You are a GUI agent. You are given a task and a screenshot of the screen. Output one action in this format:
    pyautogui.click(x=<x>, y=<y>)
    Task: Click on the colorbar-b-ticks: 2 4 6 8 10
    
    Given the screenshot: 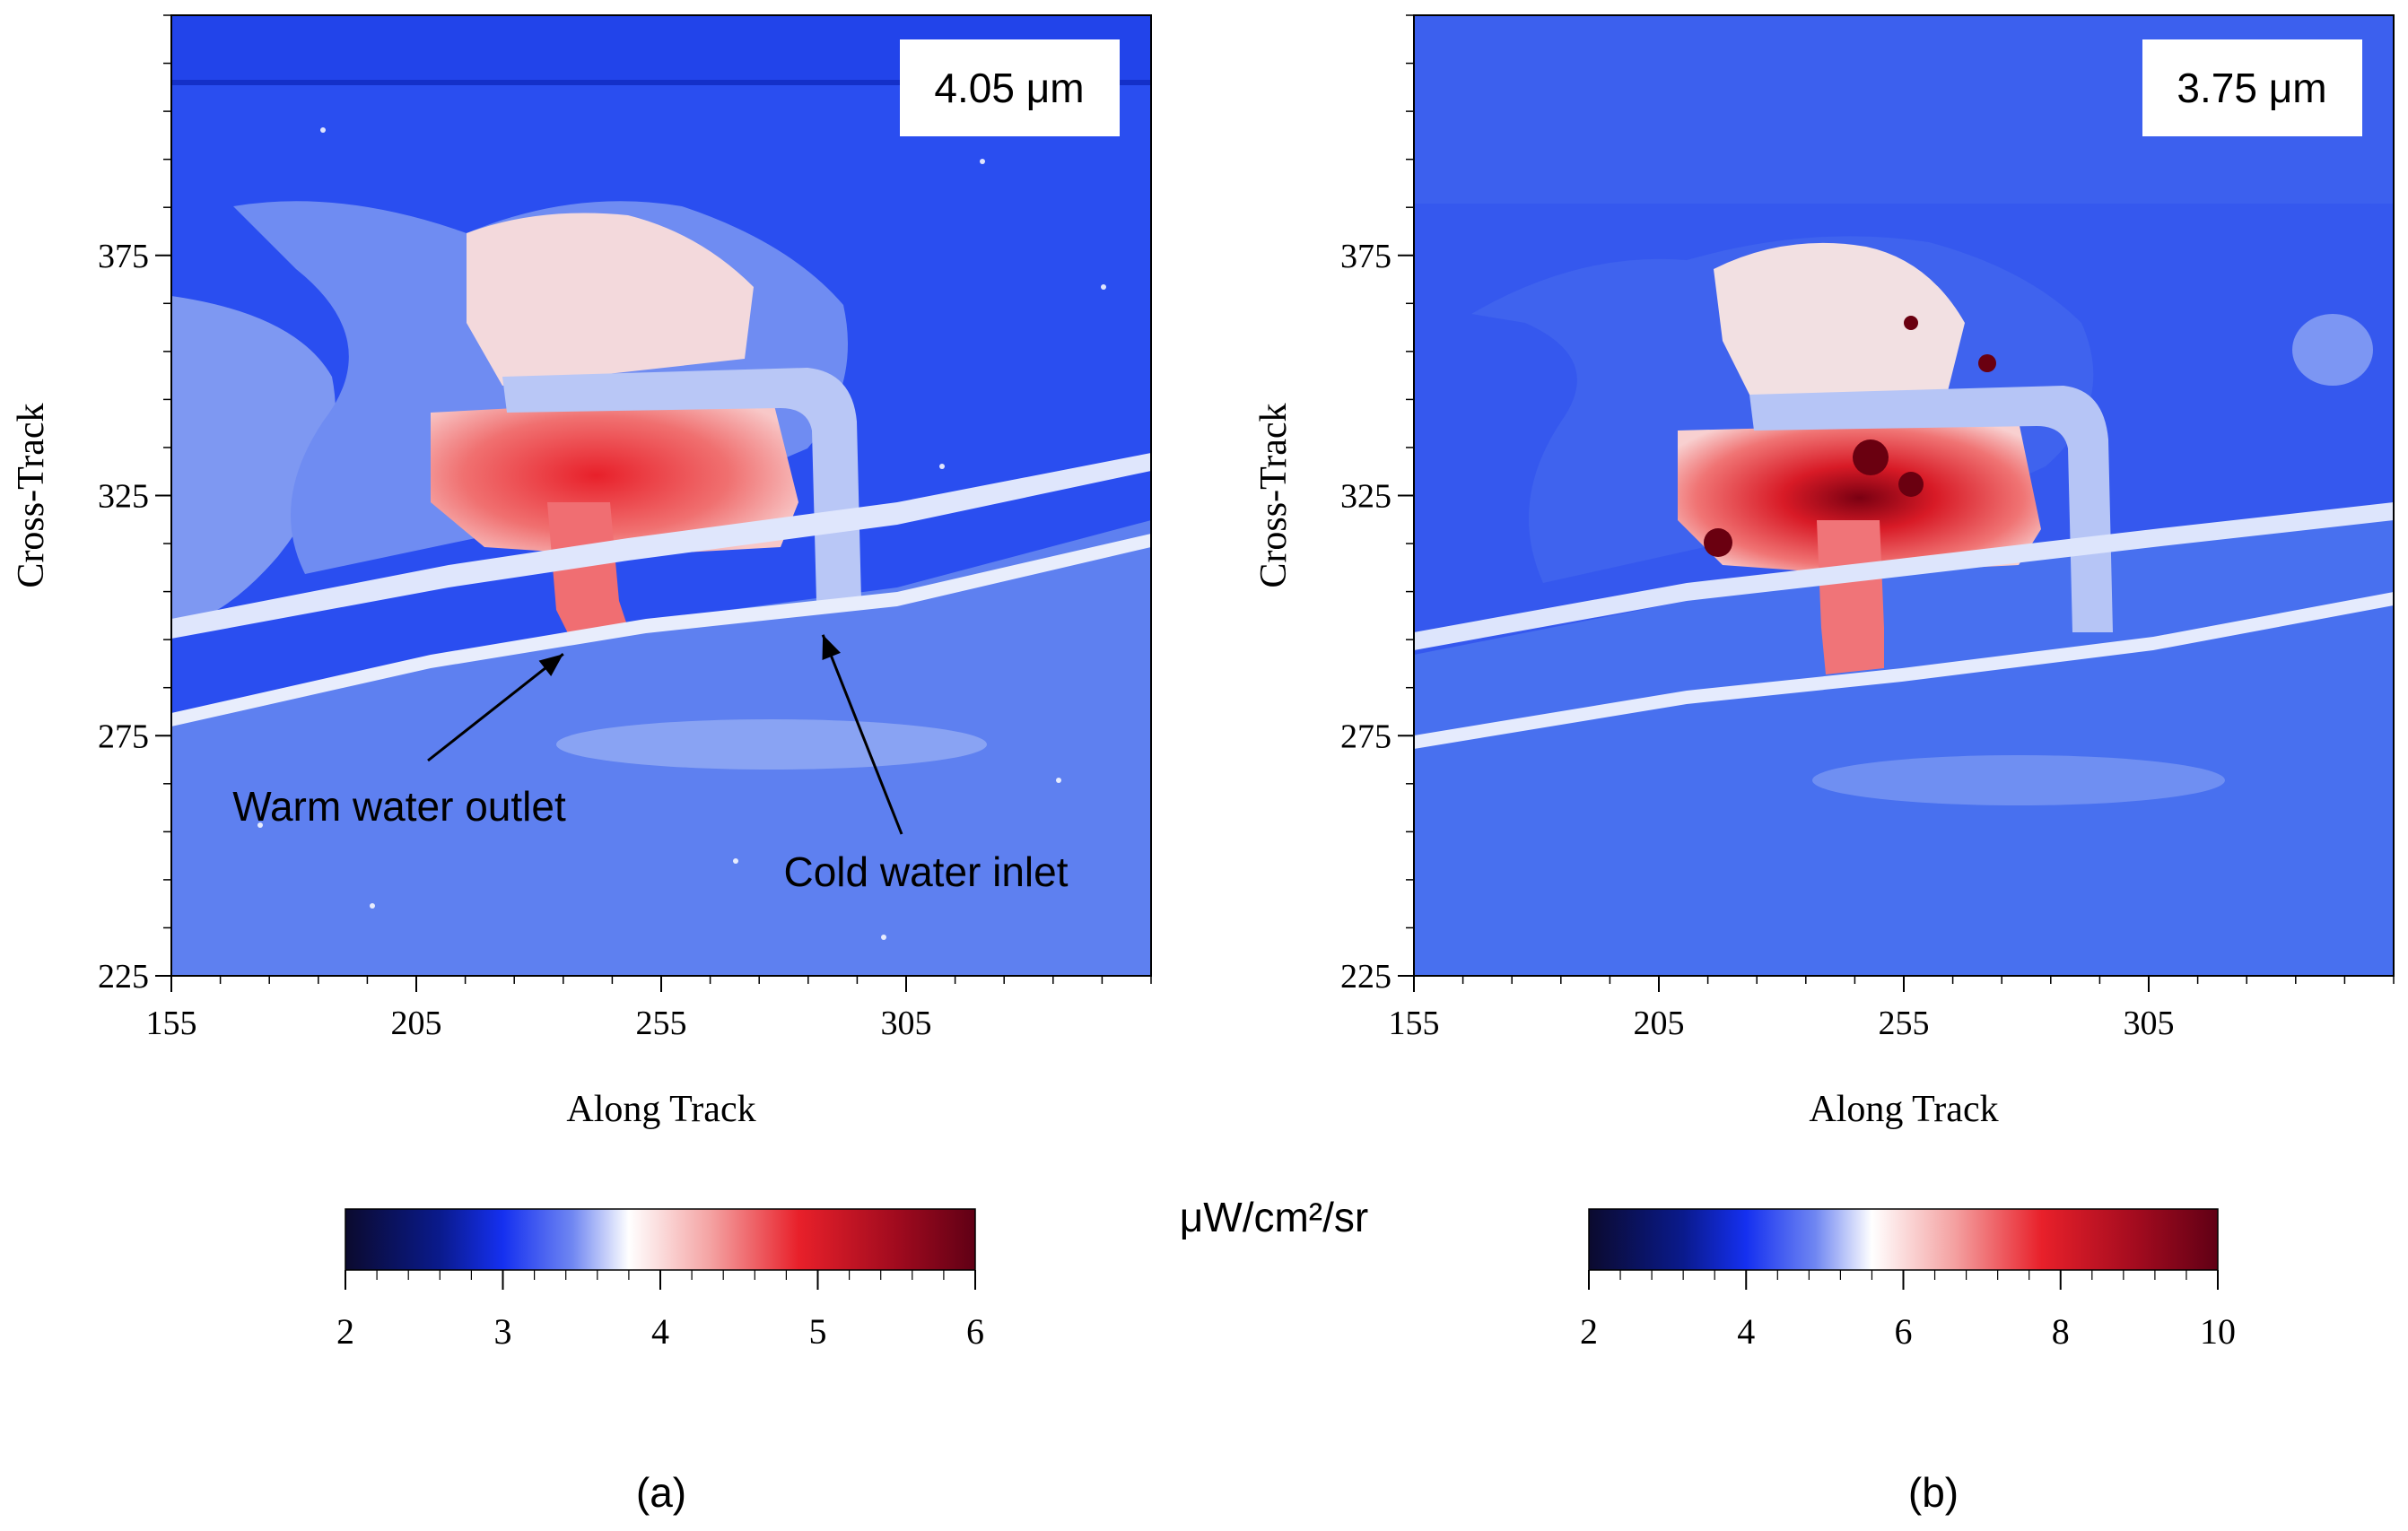 What is the action you would take?
    pyautogui.click(x=1908, y=1311)
    